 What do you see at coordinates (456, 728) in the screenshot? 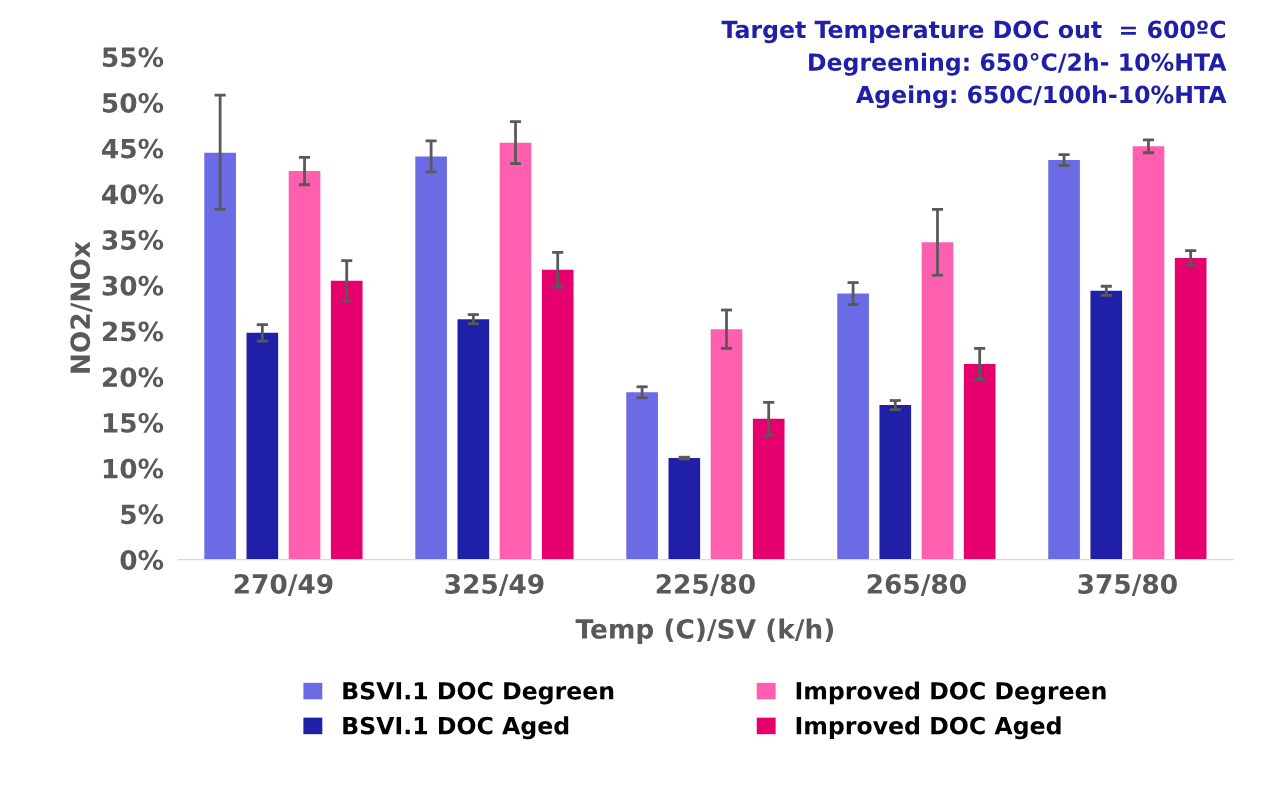
I see `legend-label: BSVI.1 DOC Aged` at bounding box center [456, 728].